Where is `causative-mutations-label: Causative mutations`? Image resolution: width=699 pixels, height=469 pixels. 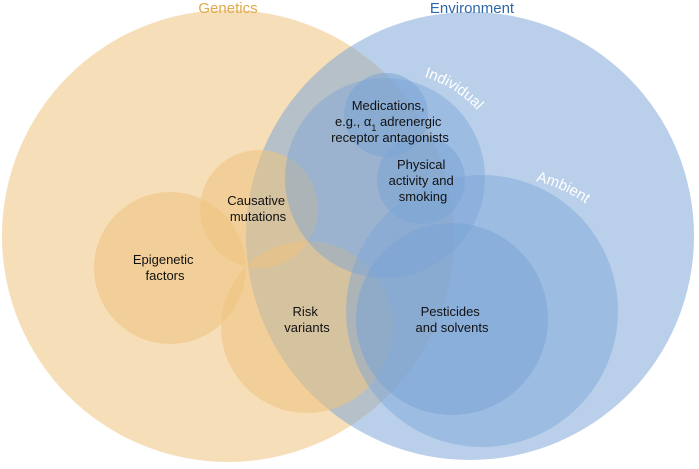 causative-mutations-label: Causative mutations is located at coordinates (257, 208).